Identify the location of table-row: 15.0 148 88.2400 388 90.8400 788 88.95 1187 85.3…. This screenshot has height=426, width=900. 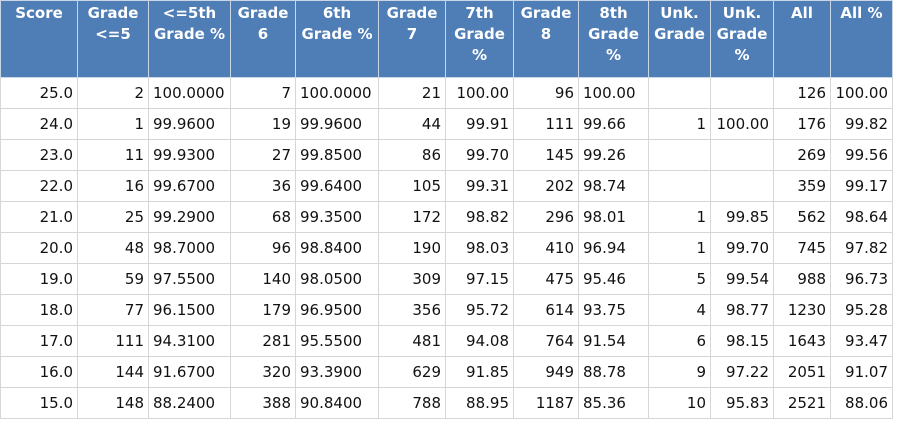
(446, 403).